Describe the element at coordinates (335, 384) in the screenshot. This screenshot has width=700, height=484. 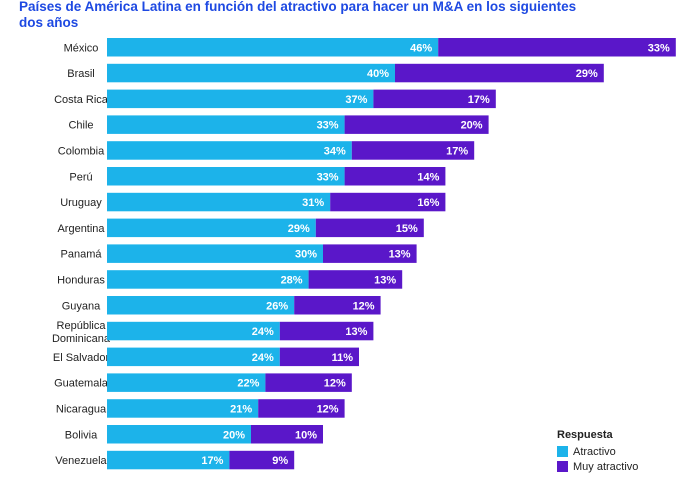
I see `value-label-muy-atractivo-guatemala: 12%` at that location.